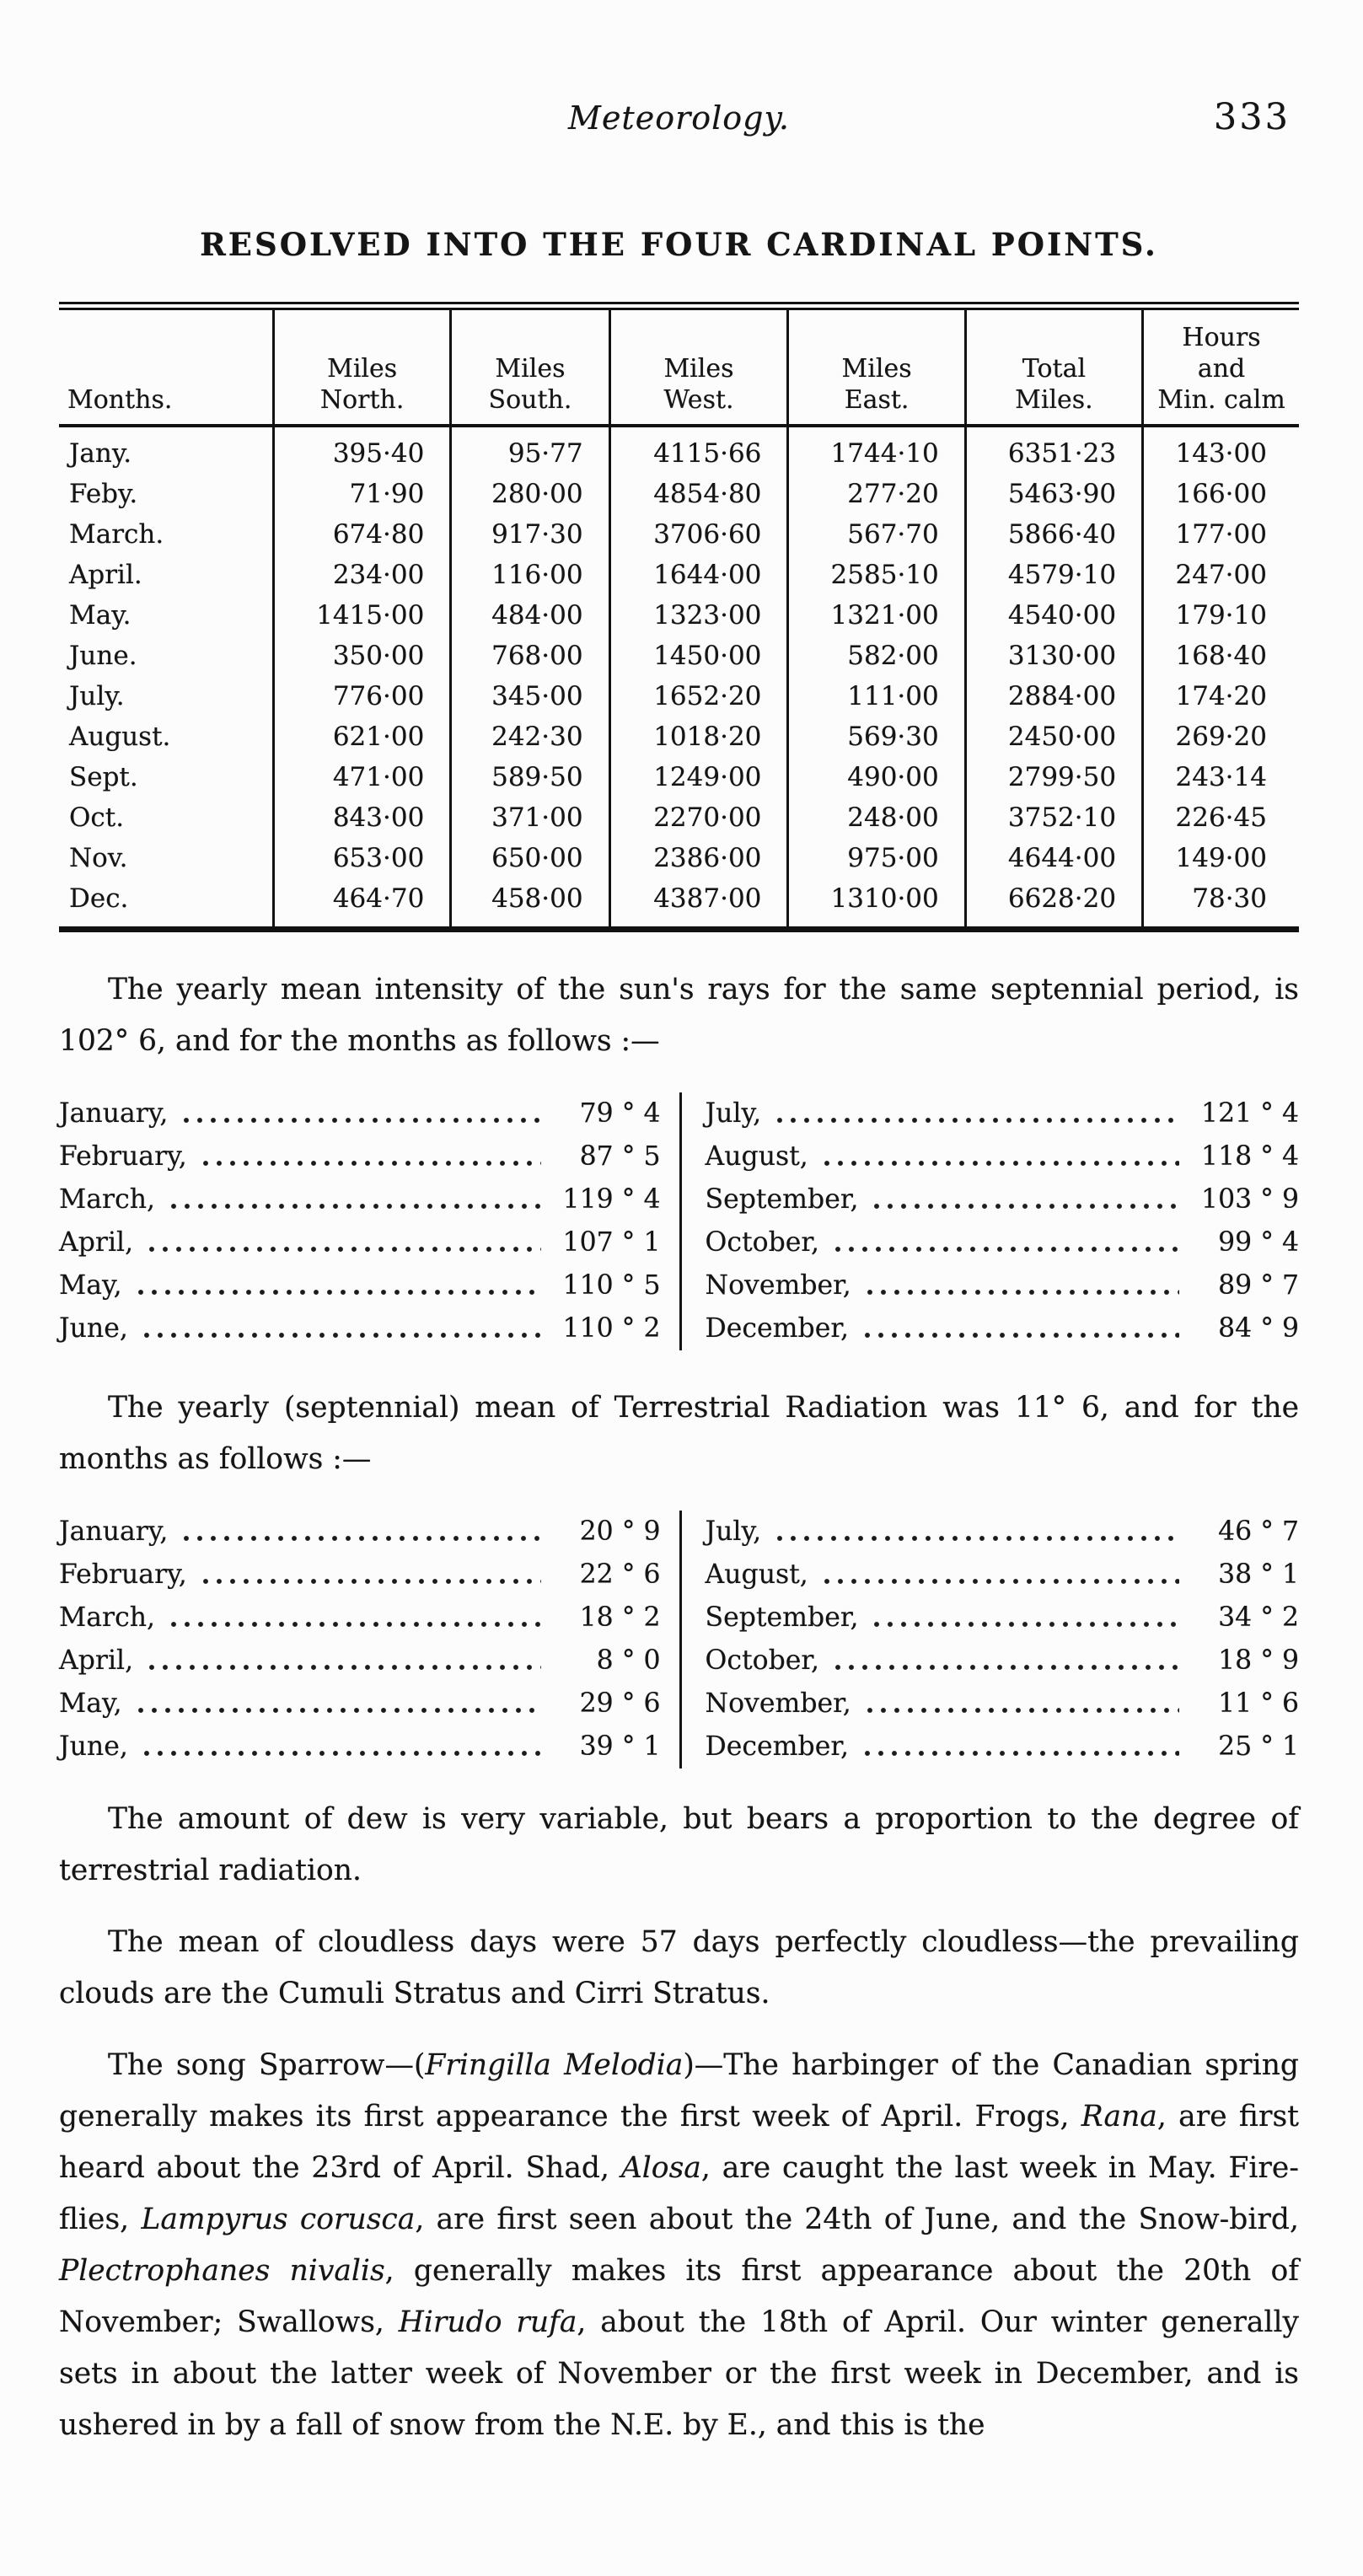  What do you see at coordinates (876, 817) in the screenshot?
I see `table-cell: 248·00` at bounding box center [876, 817].